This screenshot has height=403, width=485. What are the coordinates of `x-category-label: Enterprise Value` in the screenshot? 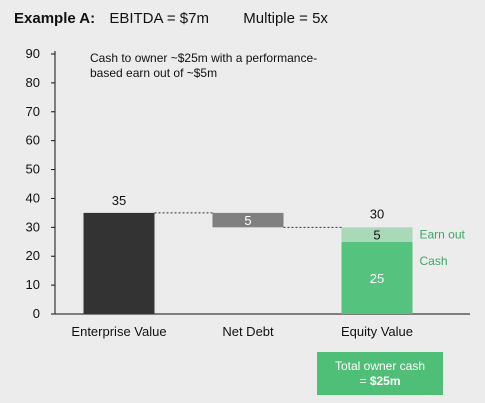 It's located at (118, 331).